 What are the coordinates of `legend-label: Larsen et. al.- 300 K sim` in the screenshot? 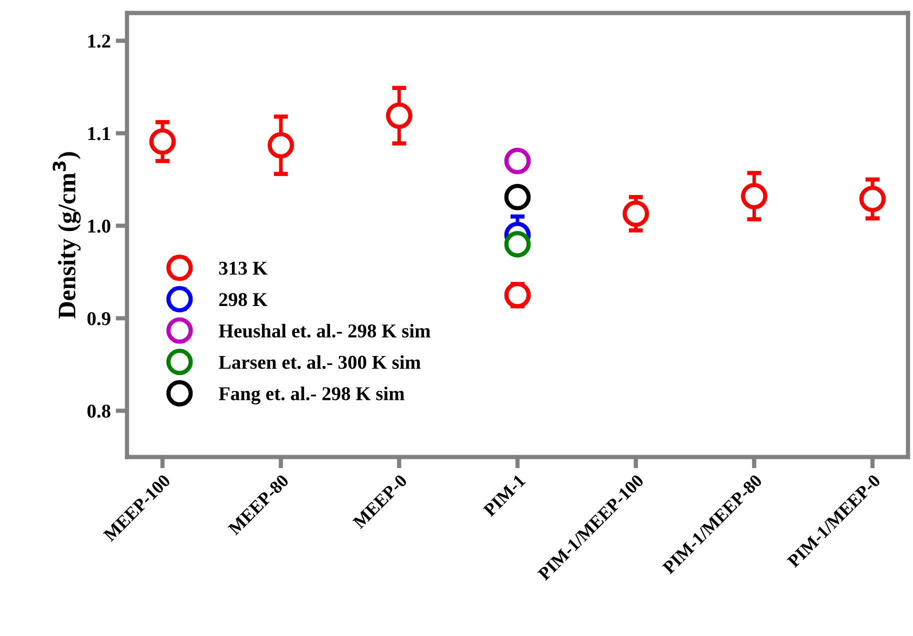 It's located at (319, 362).